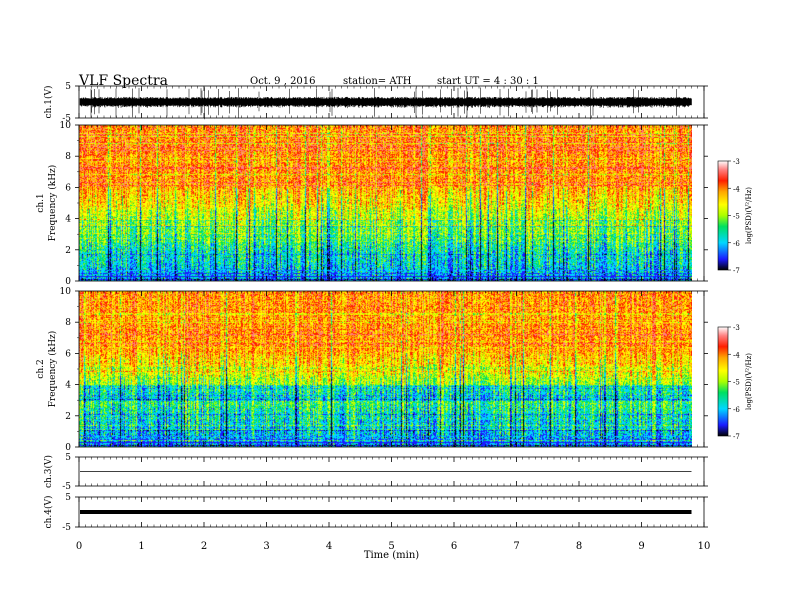  What do you see at coordinates (48, 471) in the screenshot?
I see `y-axis-label: ch.3(V)` at bounding box center [48, 471].